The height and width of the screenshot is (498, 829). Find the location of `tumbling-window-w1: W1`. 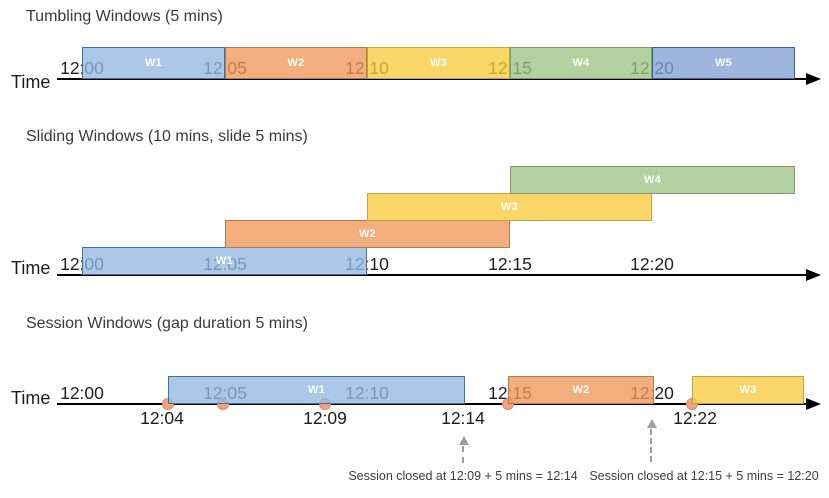

tumbling-window-w1: W1 is located at coordinates (153, 63).